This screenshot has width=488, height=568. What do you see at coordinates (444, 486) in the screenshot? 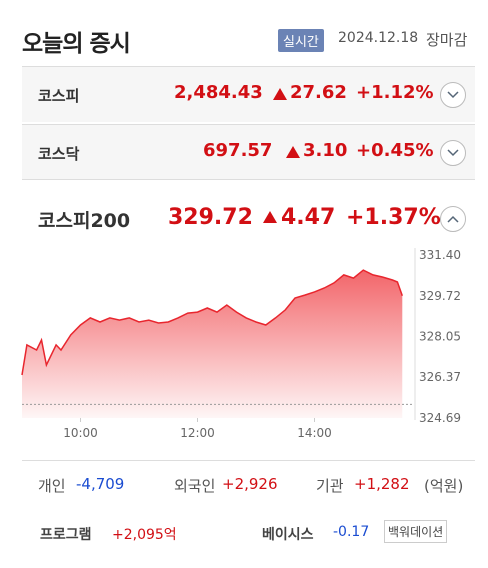
I see `unit: (억원)` at bounding box center [444, 486].